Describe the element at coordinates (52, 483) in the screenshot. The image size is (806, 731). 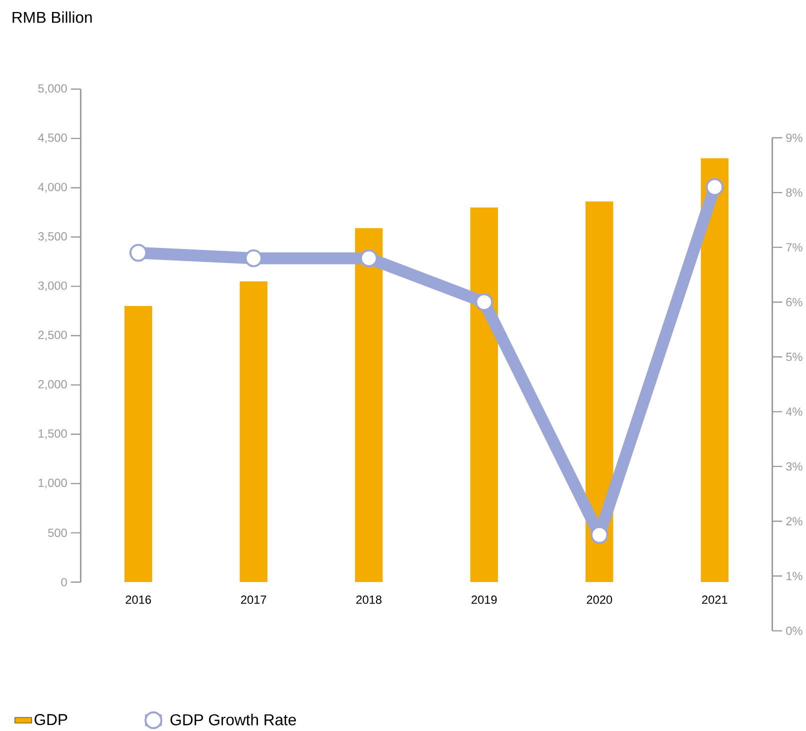
I see `y-tick-label: 1,000` at that location.